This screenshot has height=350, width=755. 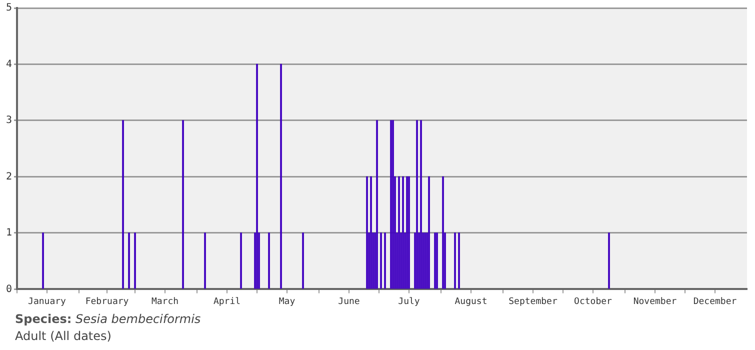 I want to click on y-tick-label: 4, so click(x=9, y=64).